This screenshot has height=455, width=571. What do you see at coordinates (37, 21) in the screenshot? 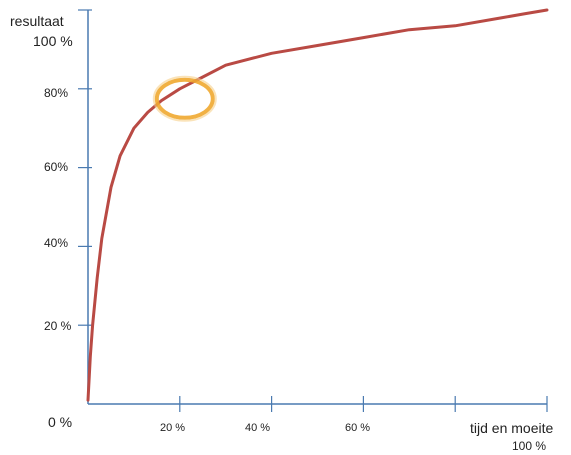
I see `y-axis-label: resultaat` at bounding box center [37, 21].